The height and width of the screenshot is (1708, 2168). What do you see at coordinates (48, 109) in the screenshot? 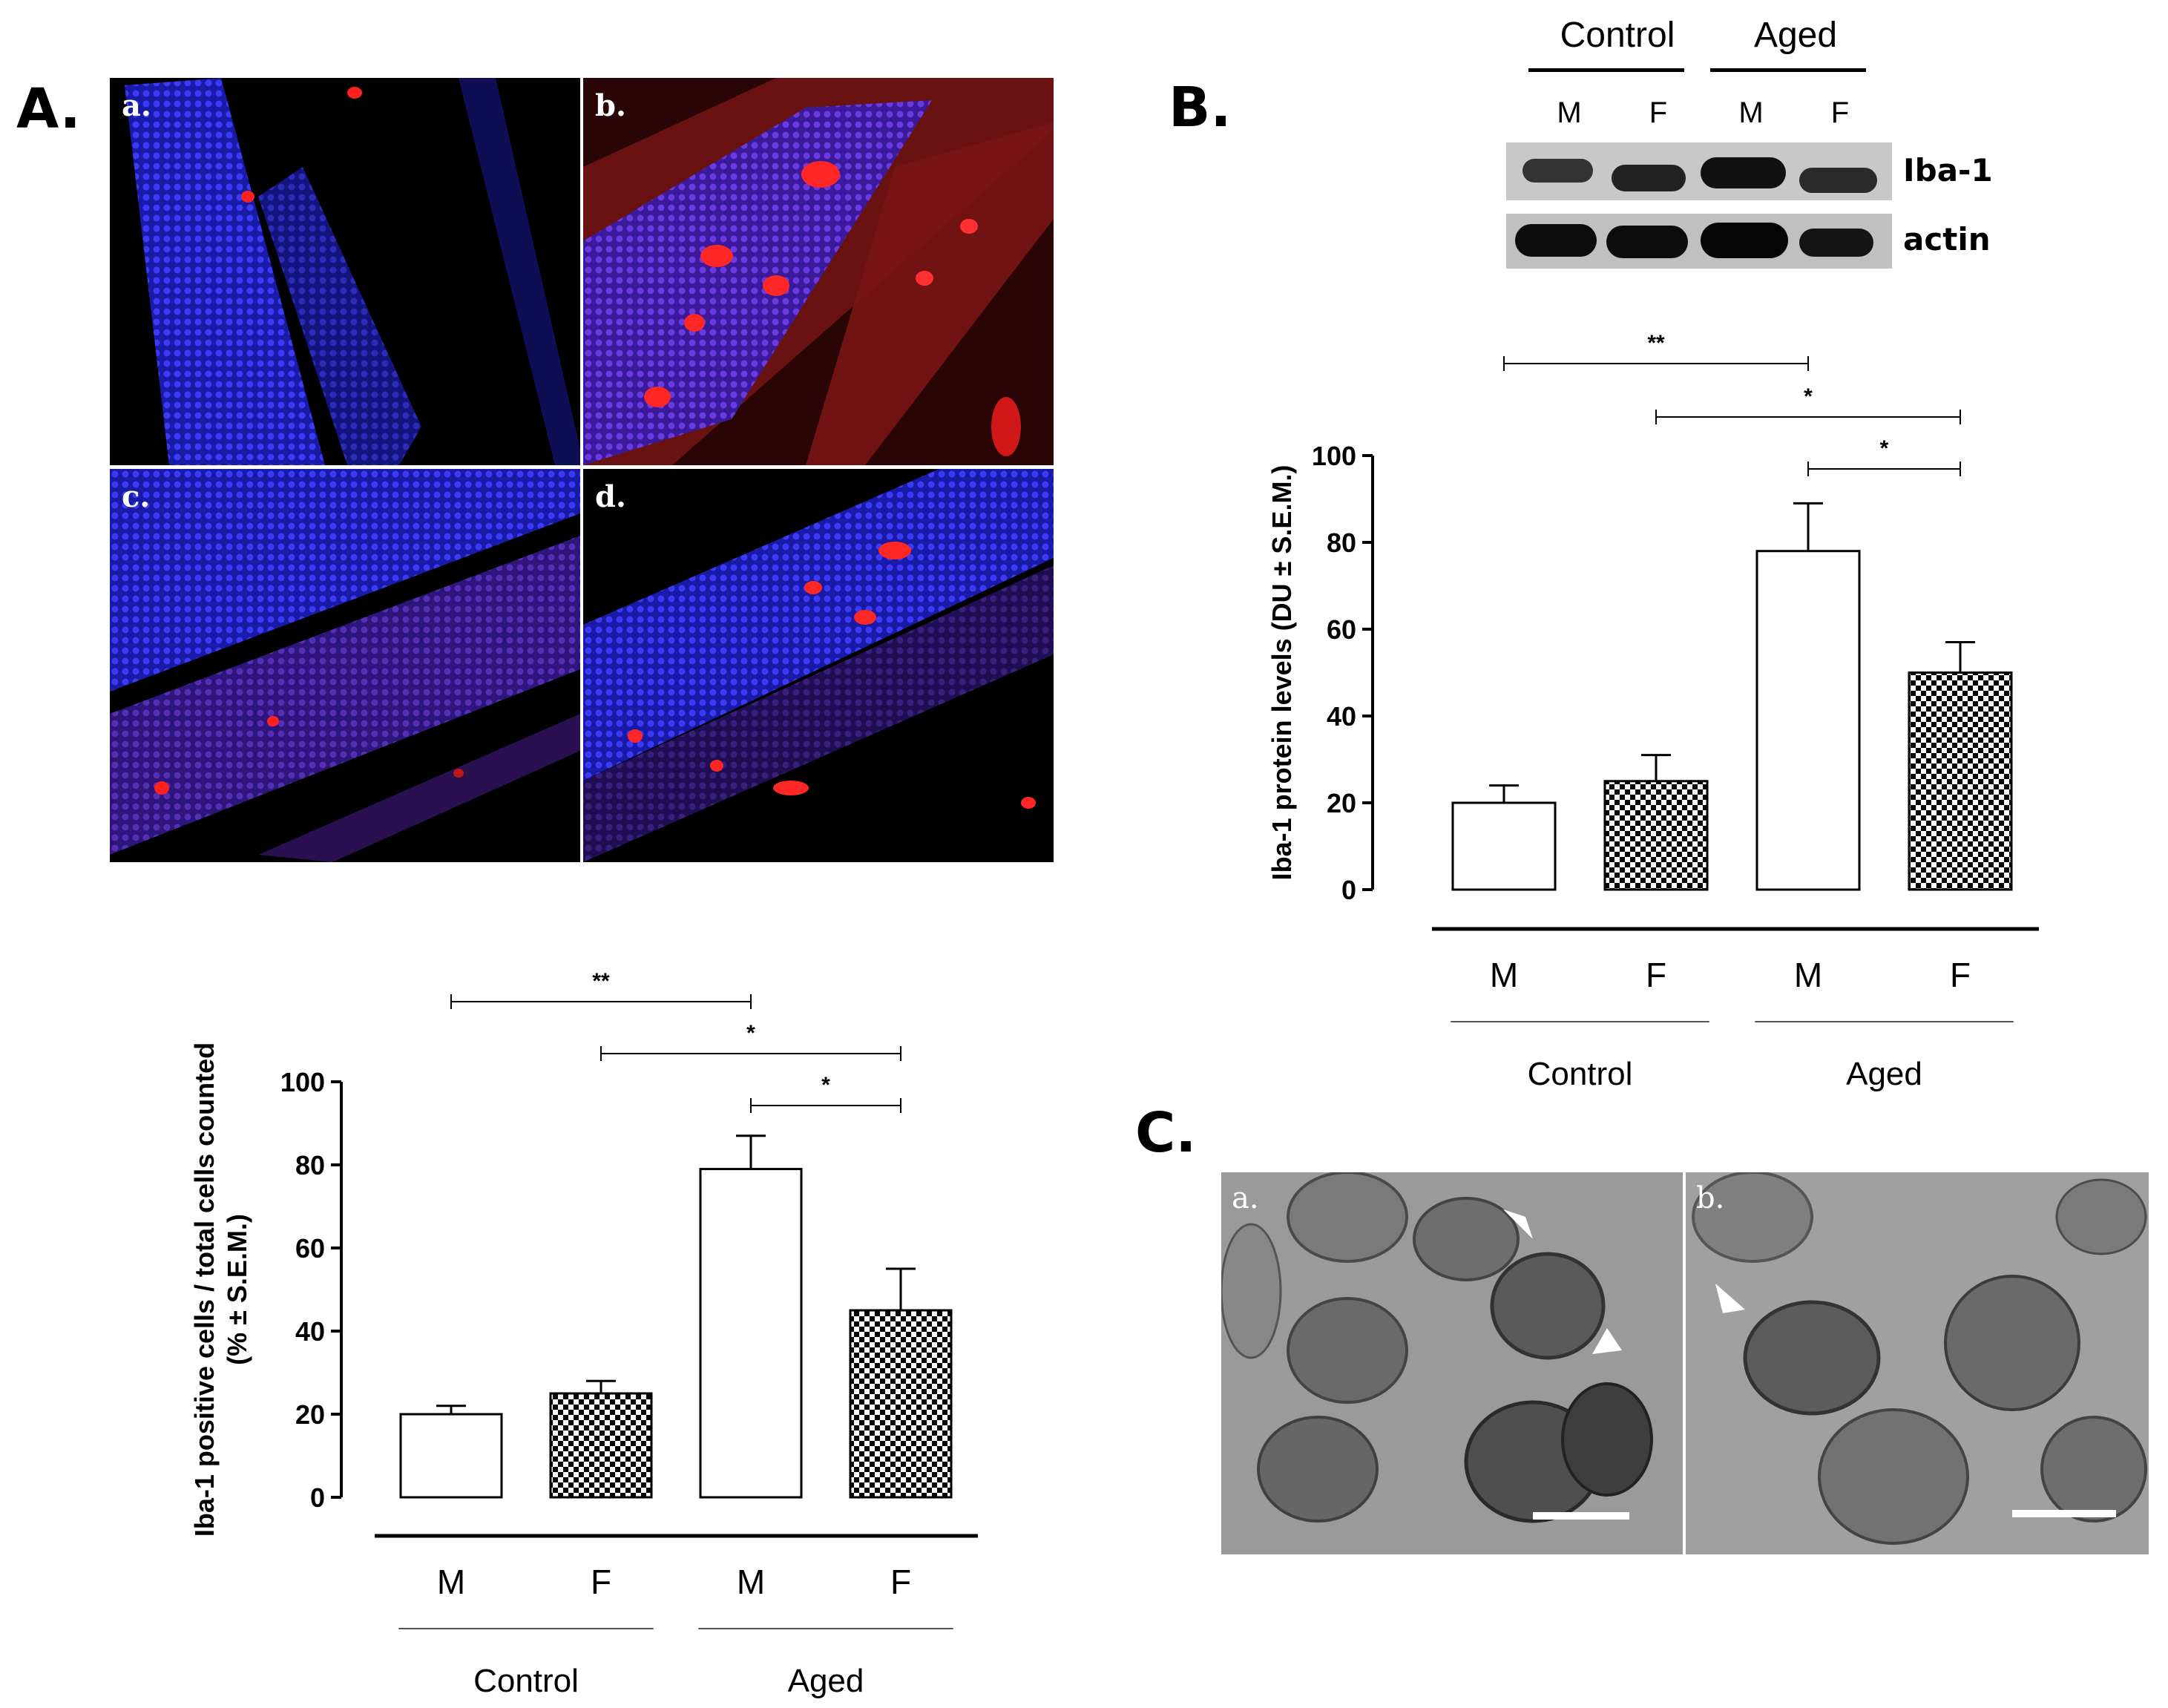
I see `panel-a-label: A.` at bounding box center [48, 109].